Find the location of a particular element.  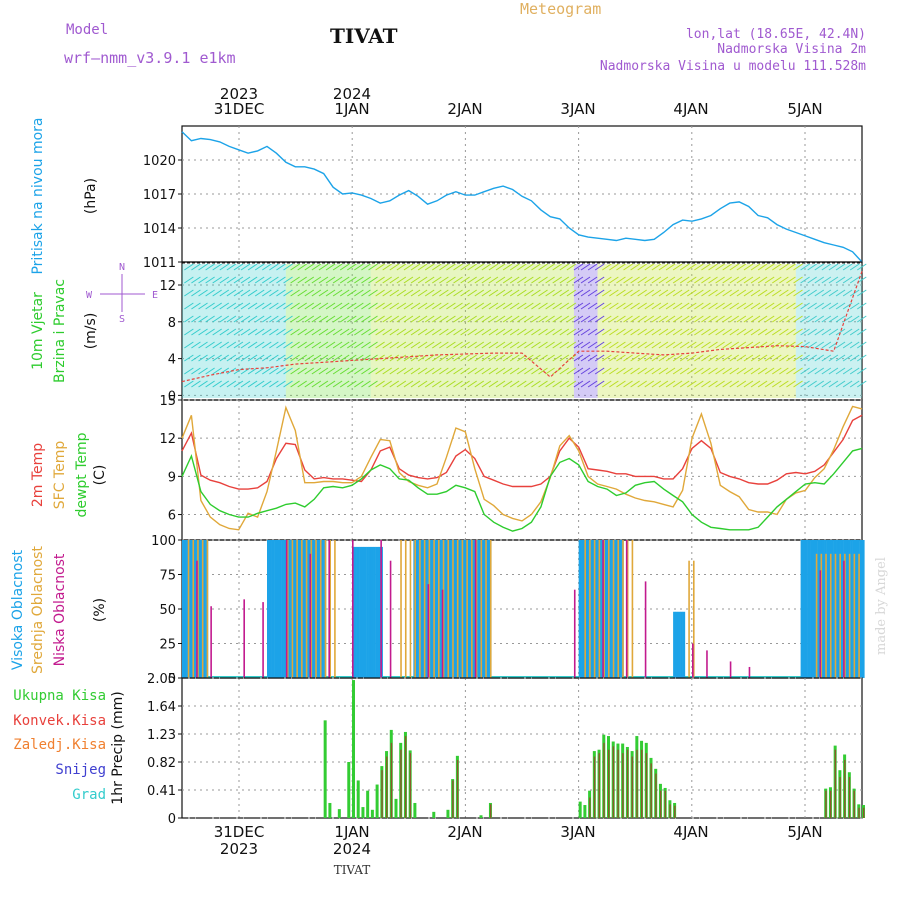

compass-south: S is located at coordinates (122, 319).